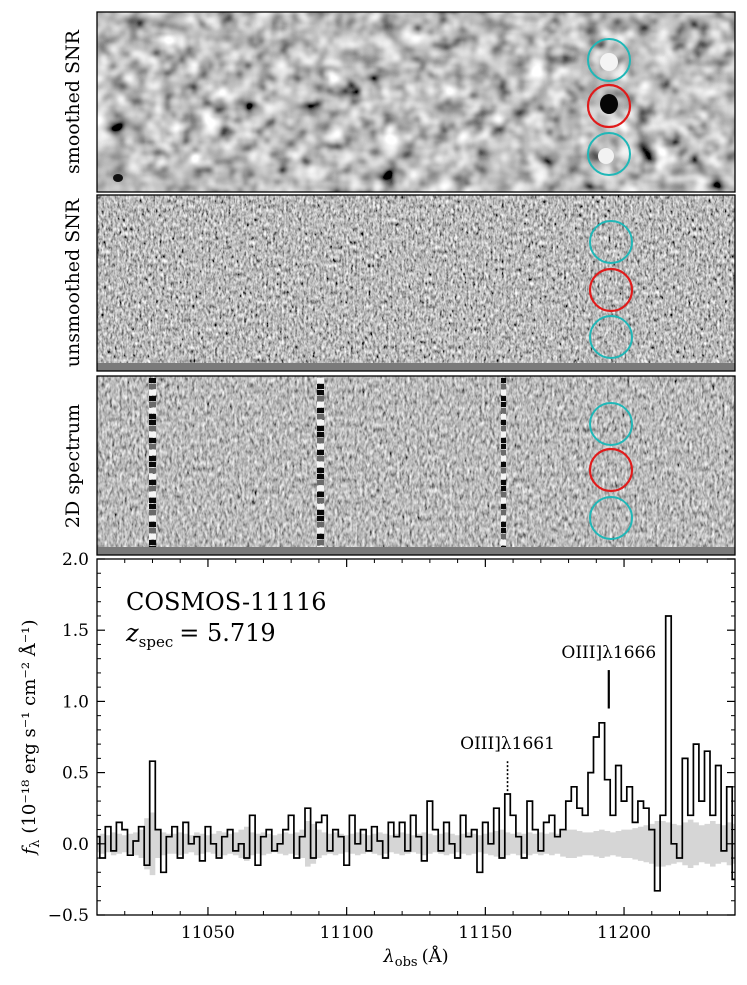 The image size is (747, 985). I want to click on line-markers: OIII]λ1661 OIII]λ1666, so click(558, 717).